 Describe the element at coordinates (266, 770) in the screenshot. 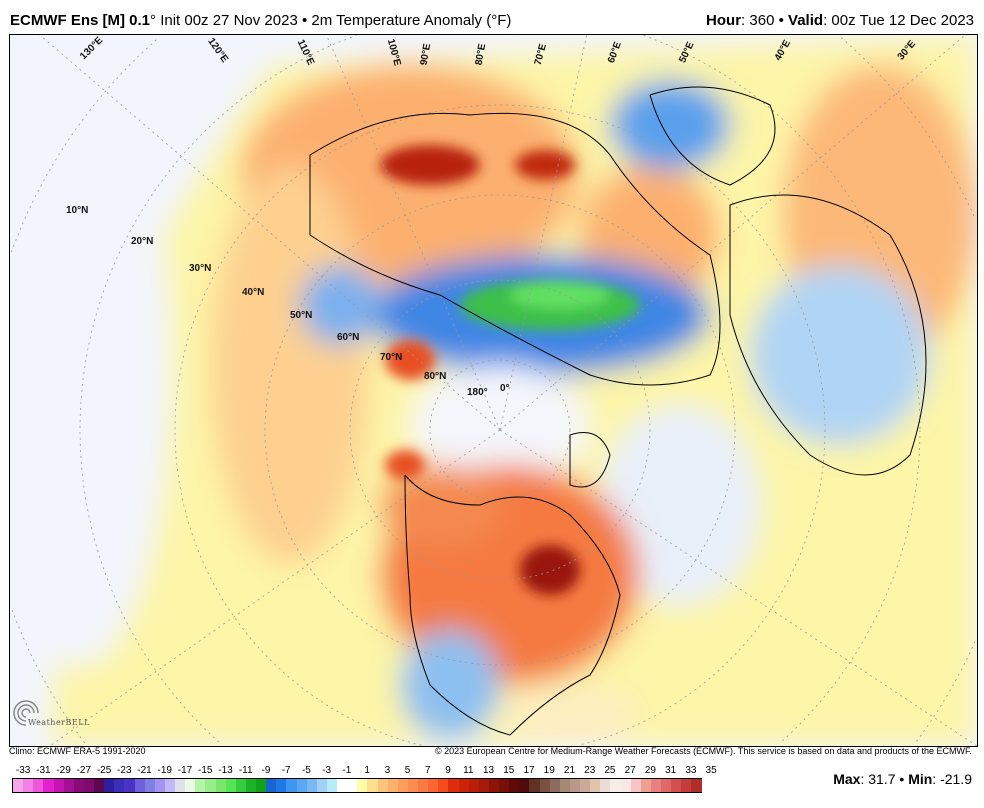

I see `colorbar-tick-label: -9` at that location.